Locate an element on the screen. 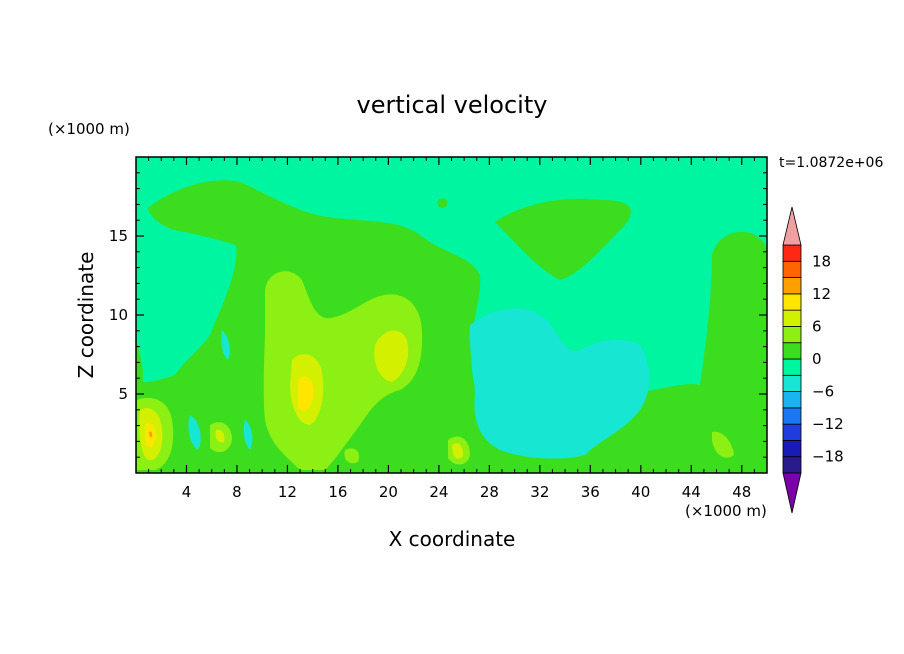 This screenshot has width=904, height=654. x-tick-label: 32 is located at coordinates (539, 492).